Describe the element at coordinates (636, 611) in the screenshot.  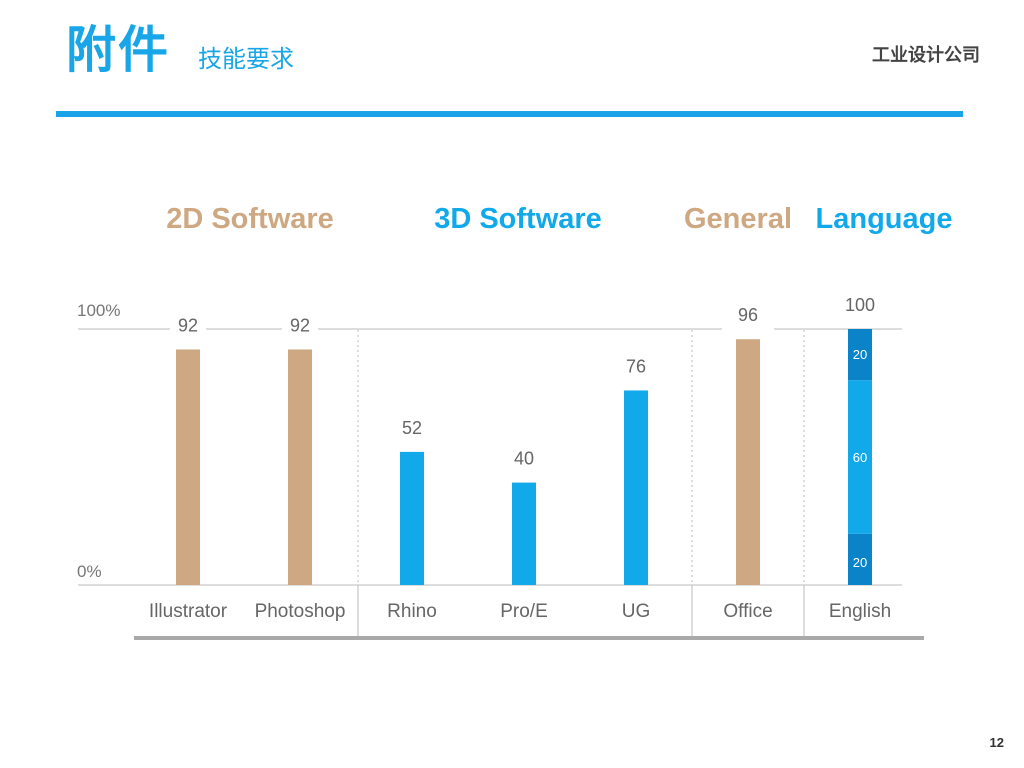
I see `category-label-ug: UG` at that location.